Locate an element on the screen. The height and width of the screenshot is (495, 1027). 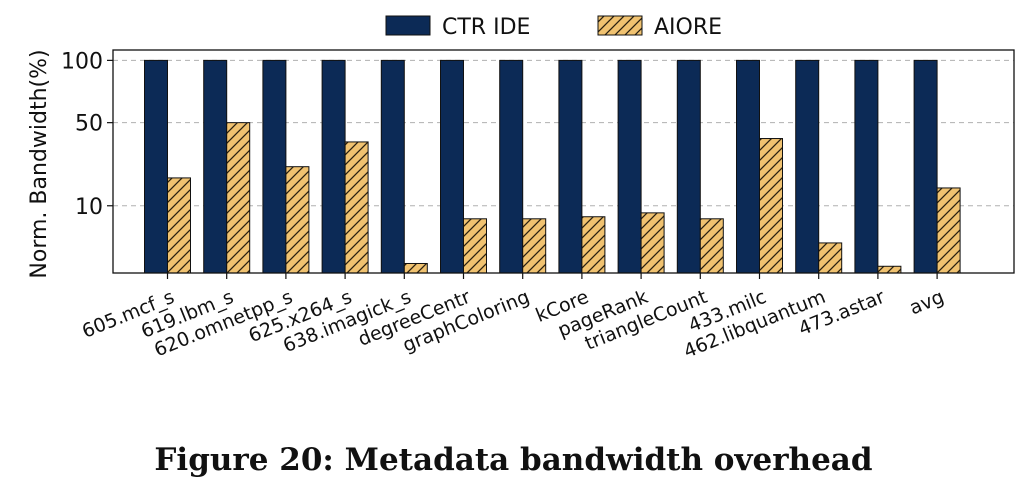
y-ticks: 10 50 100 is located at coordinates (87, 134).